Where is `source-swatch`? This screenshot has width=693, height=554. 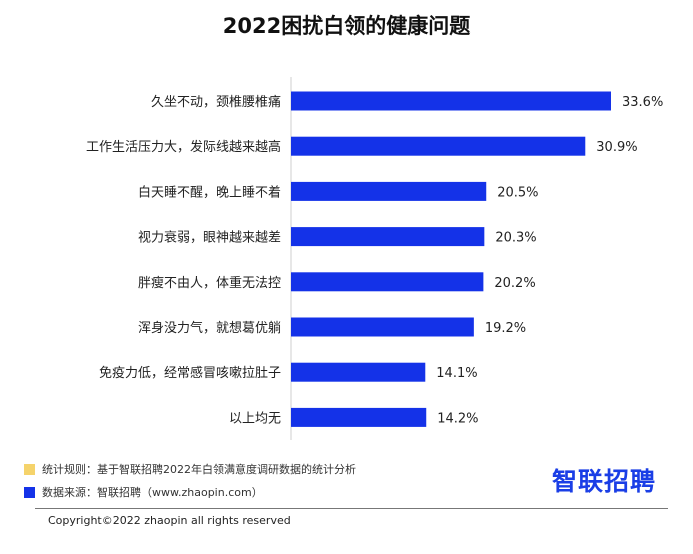
source-swatch is located at coordinates (29, 492).